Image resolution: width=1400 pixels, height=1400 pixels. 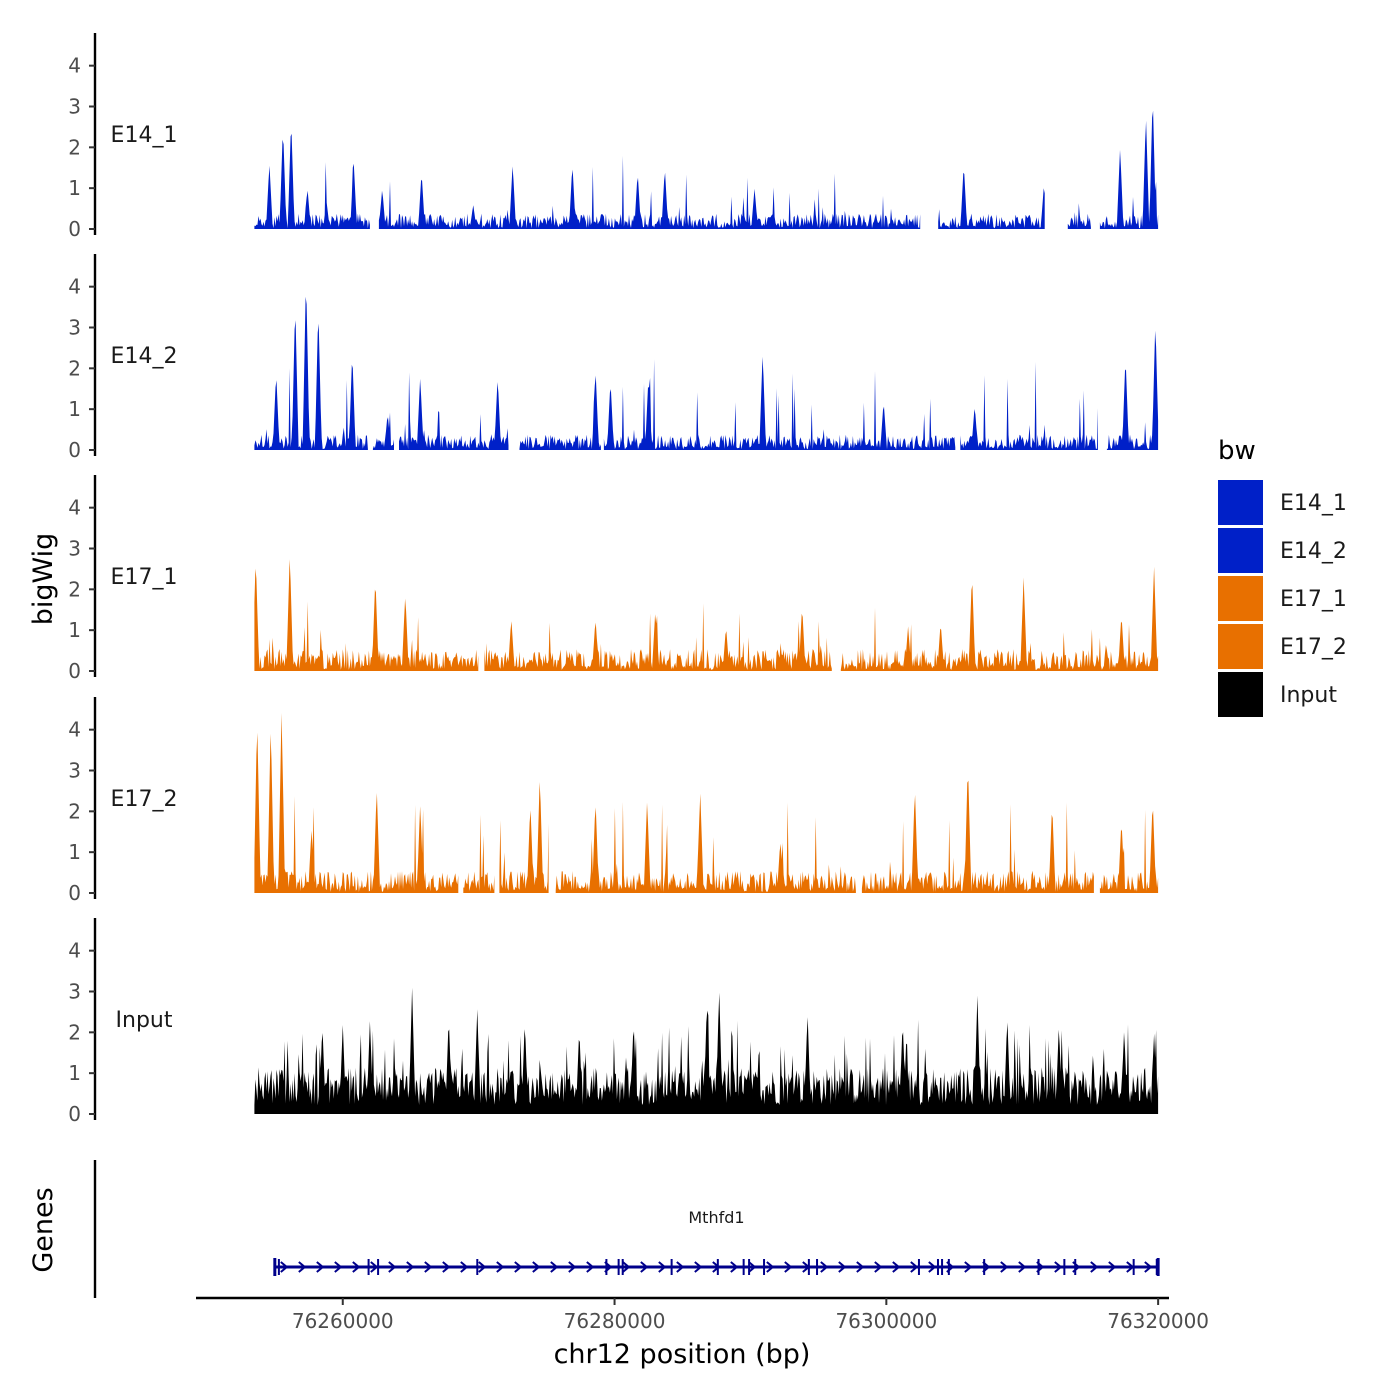 What do you see at coordinates (716, 1217) in the screenshot?
I see `gene-label: Mthfd1` at bounding box center [716, 1217].